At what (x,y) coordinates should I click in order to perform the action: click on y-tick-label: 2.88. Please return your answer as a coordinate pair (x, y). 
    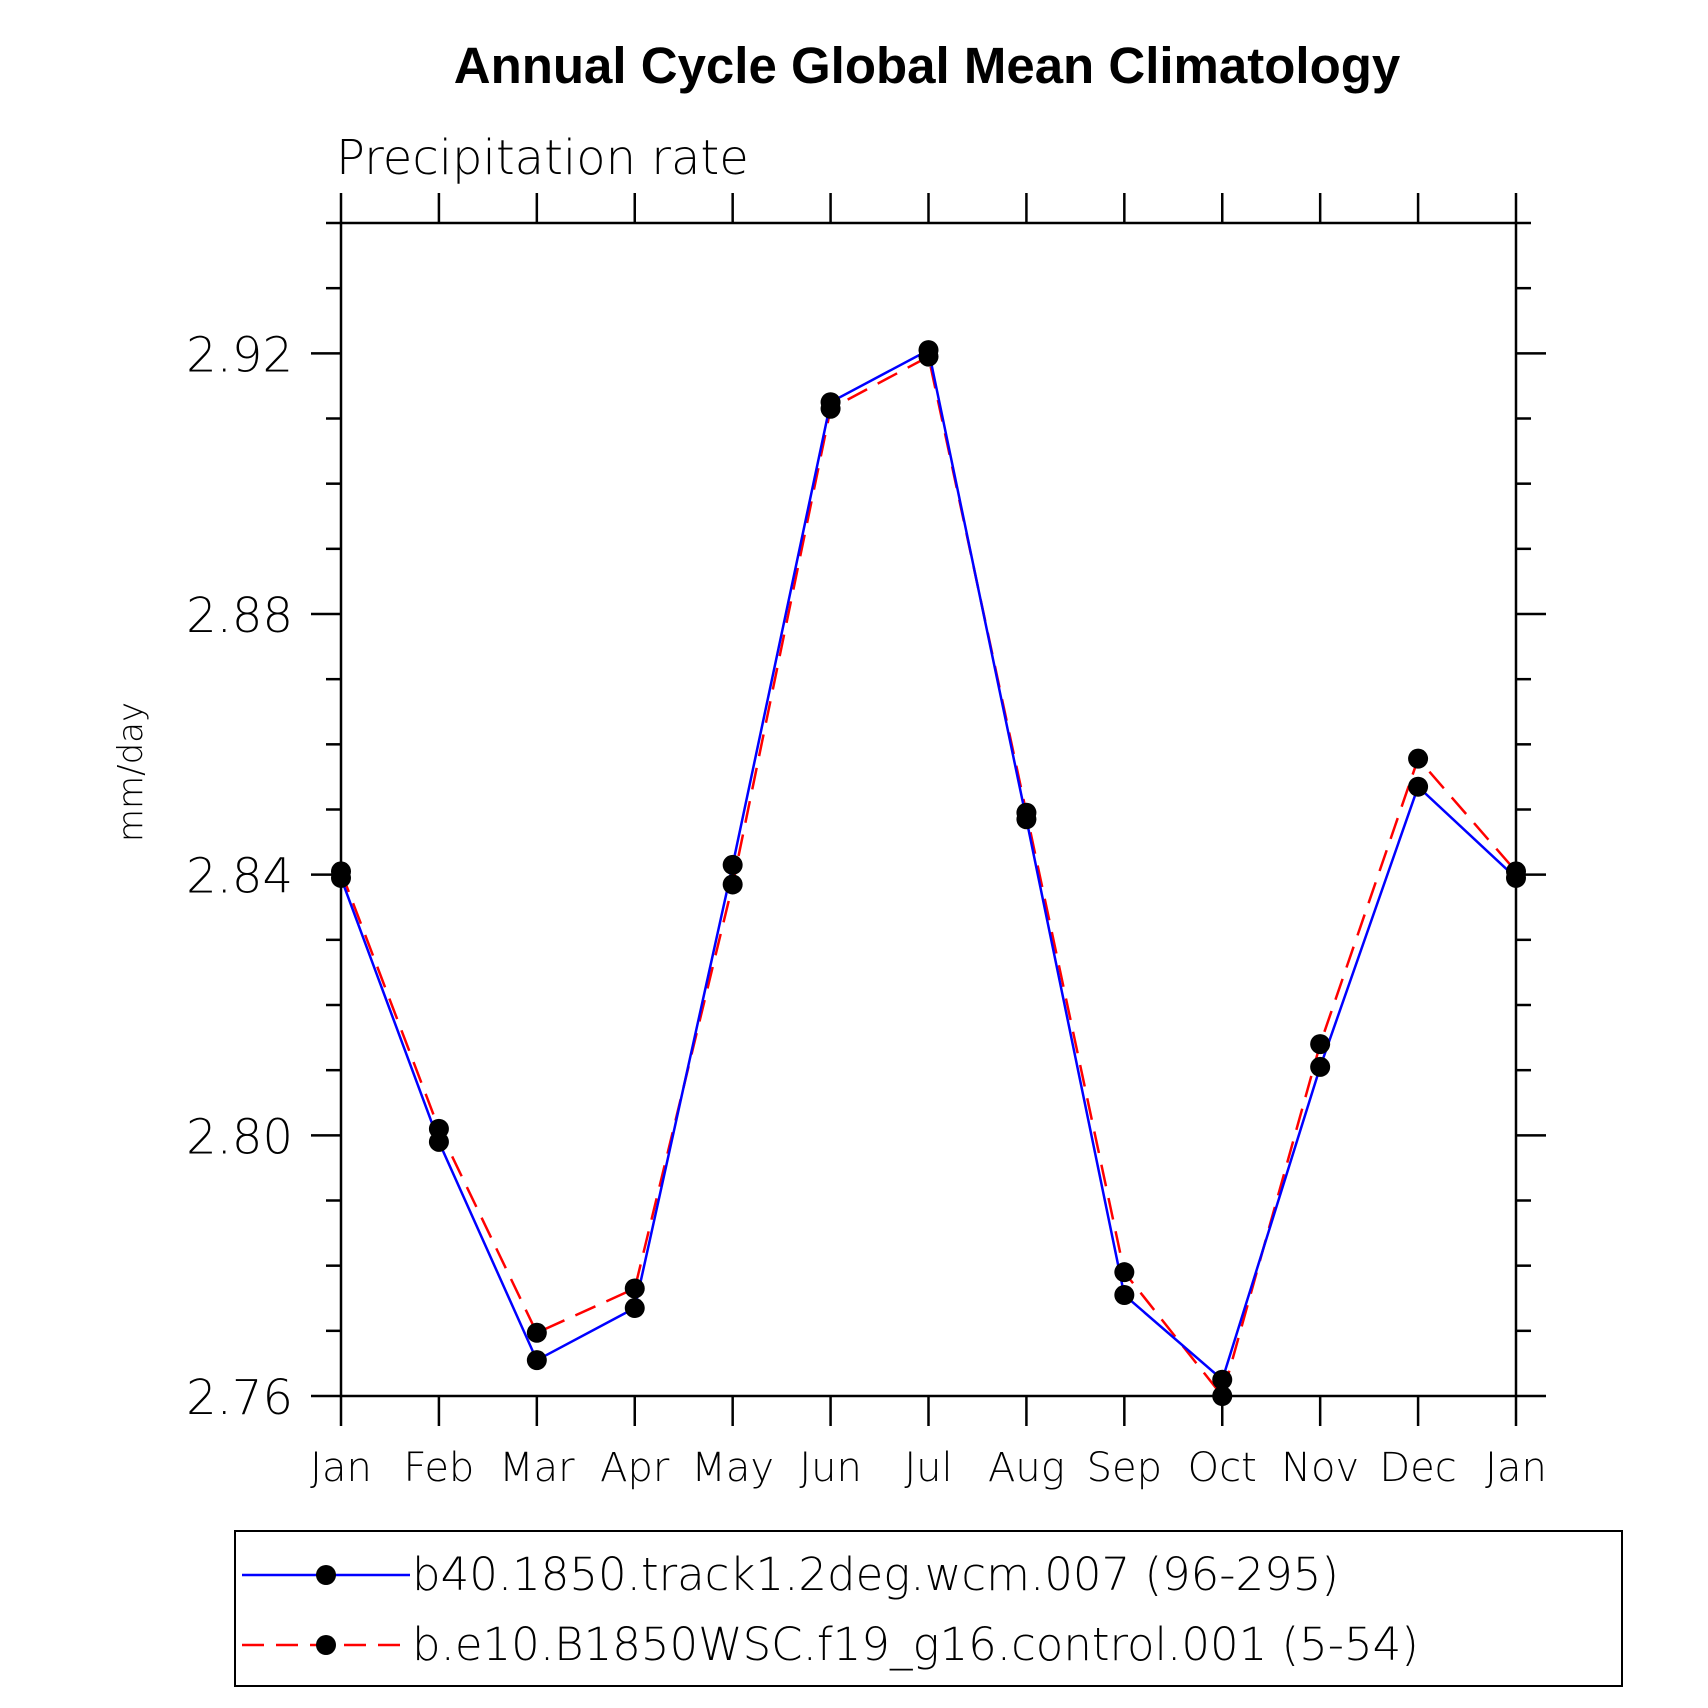
    Looking at the image, I should click on (239, 616).